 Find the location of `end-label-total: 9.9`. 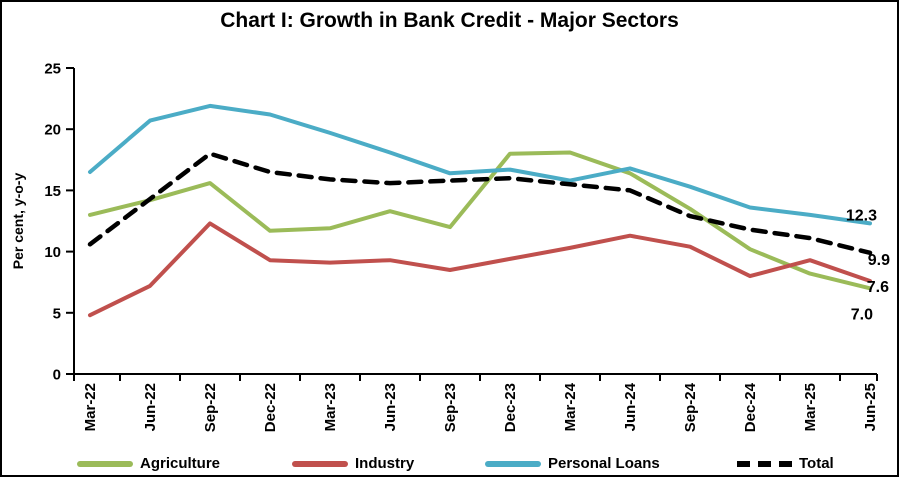

end-label-total: 9.9 is located at coordinates (879, 260).